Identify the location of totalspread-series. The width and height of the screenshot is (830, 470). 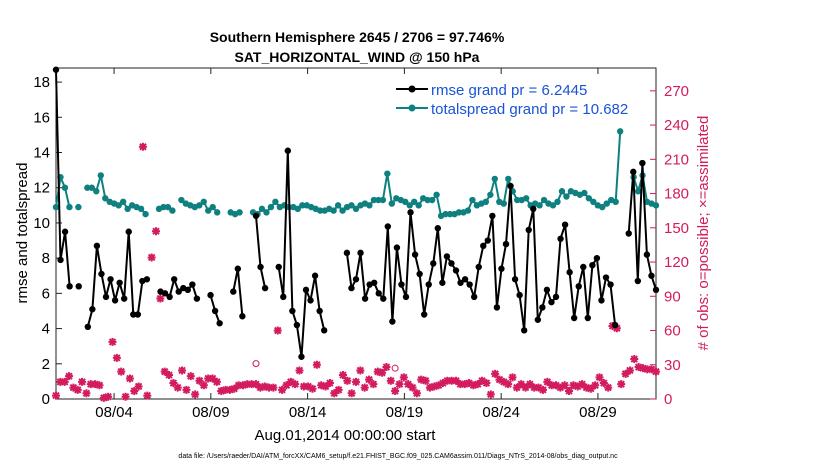
(356, 174).